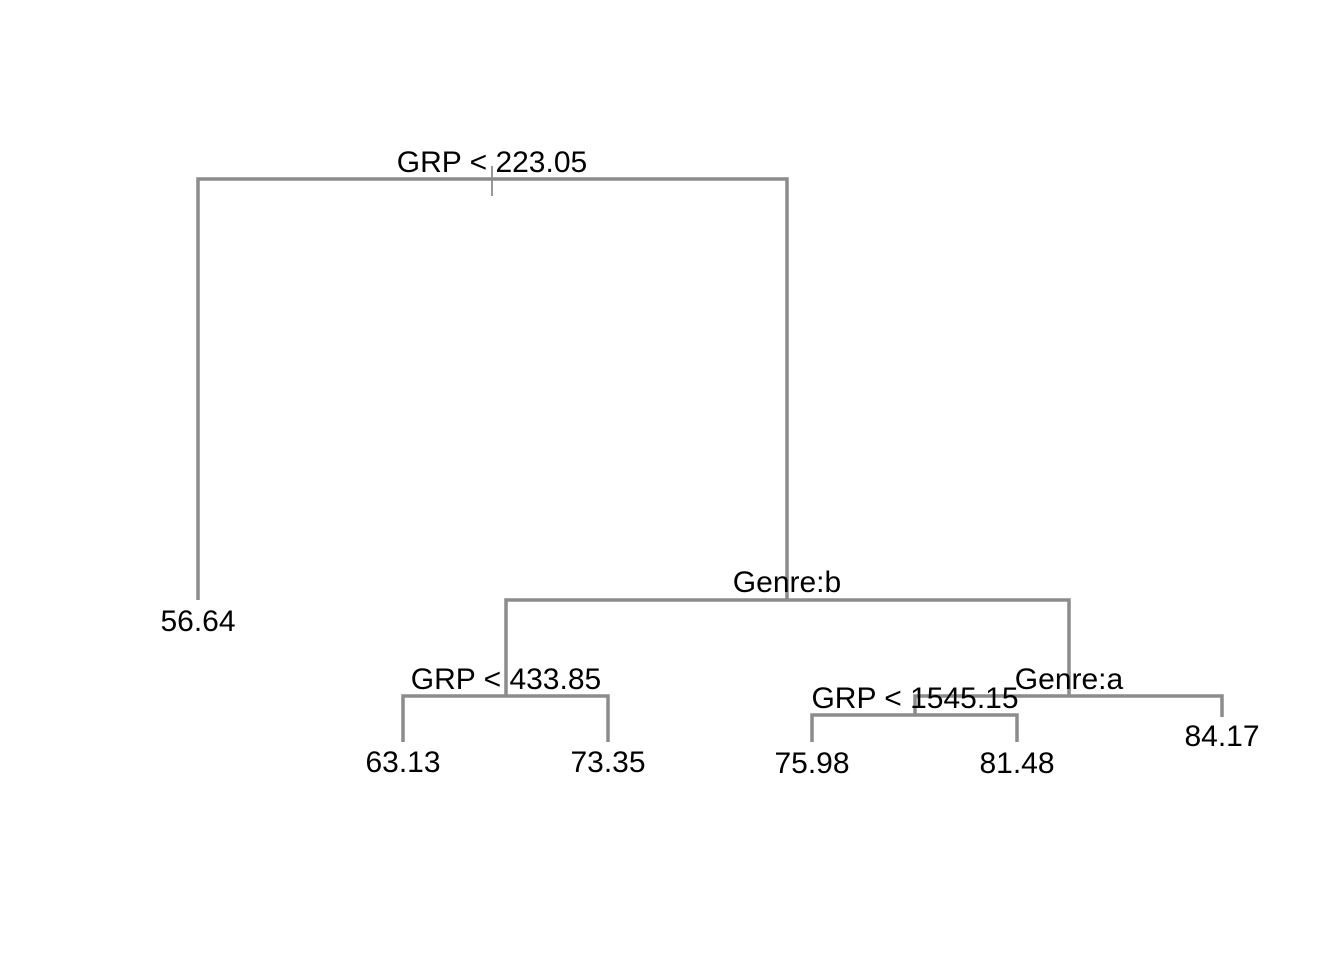 Image resolution: width=1344 pixels, height=960 pixels. What do you see at coordinates (1016, 763) in the screenshot?
I see `leaf-label: 81.48` at bounding box center [1016, 763].